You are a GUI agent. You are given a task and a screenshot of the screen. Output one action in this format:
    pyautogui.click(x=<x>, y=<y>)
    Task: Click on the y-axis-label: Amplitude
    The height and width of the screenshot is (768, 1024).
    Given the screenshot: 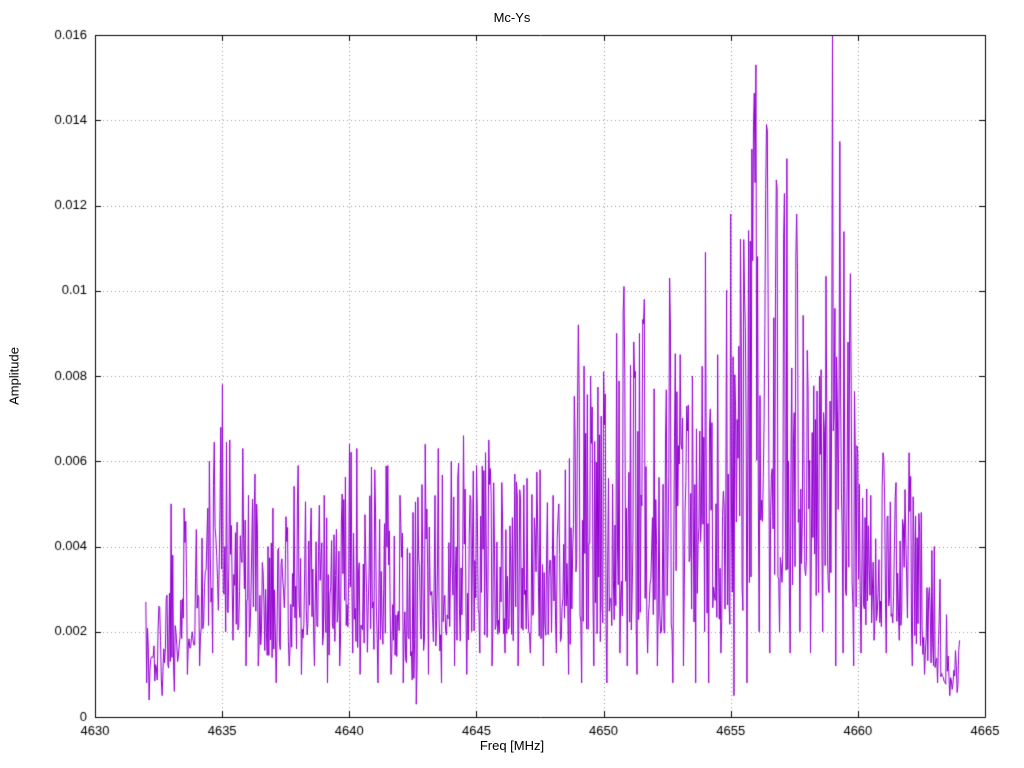 What is the action you would take?
    pyautogui.click(x=14, y=376)
    